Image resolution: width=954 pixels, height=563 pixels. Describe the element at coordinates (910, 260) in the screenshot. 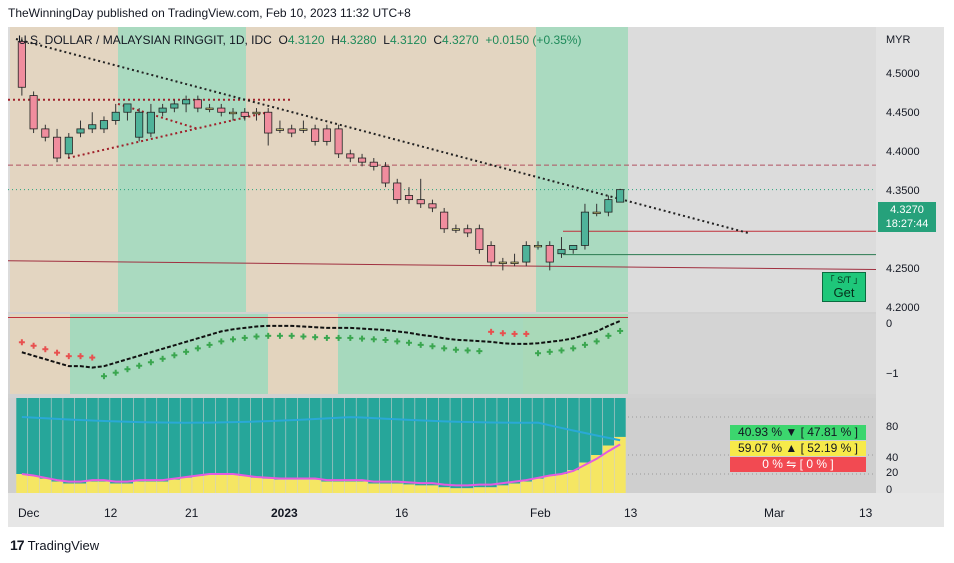

I see `price-axis-bg` at that location.